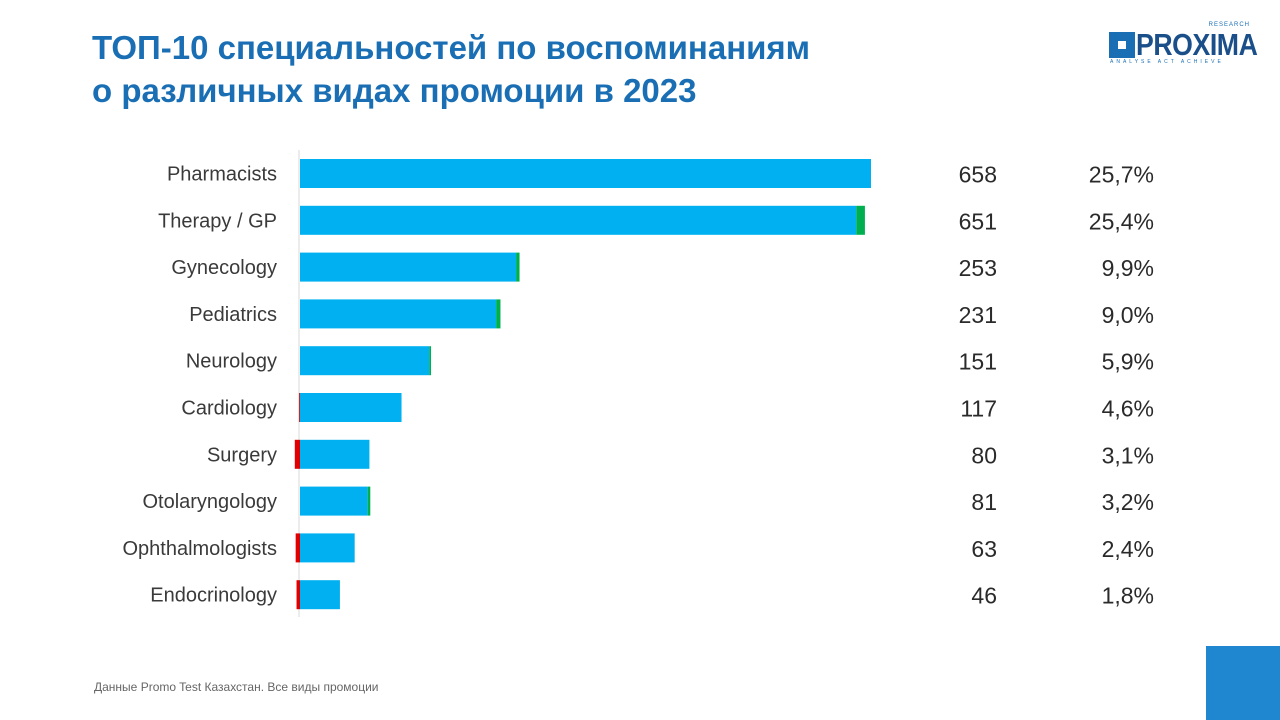  What do you see at coordinates (978, 409) in the screenshot?
I see `value-label: 117` at bounding box center [978, 409].